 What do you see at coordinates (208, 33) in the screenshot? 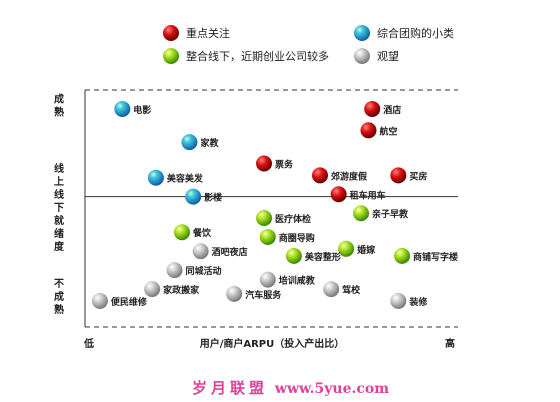
I see `legend-label-focus: 重点关注` at bounding box center [208, 33].